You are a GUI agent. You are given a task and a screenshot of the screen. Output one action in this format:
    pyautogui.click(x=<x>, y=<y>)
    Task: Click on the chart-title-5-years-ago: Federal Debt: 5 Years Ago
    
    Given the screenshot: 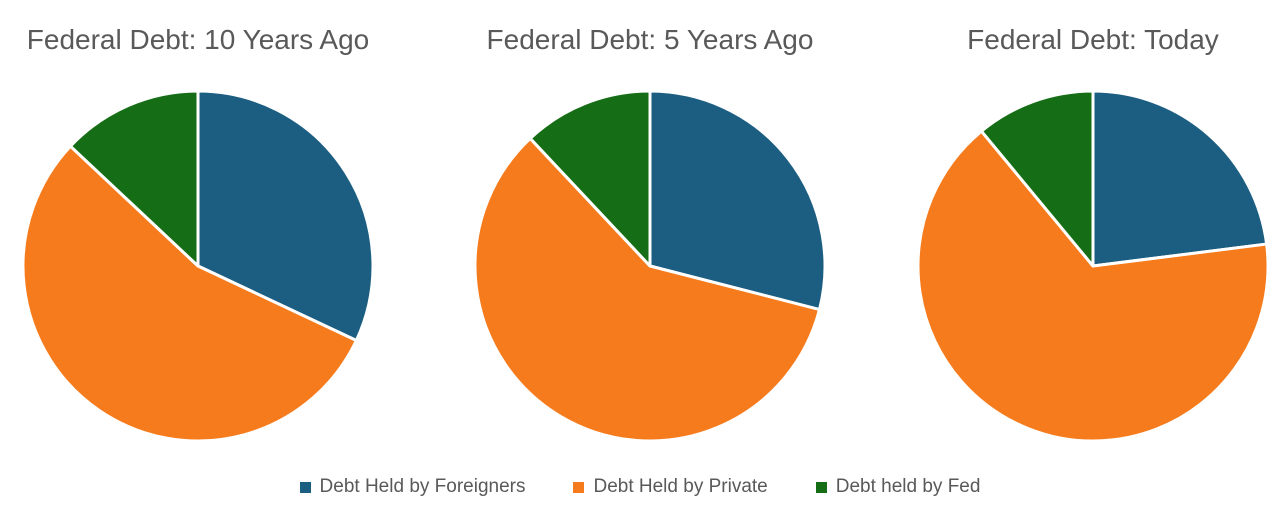 What is the action you would take?
    pyautogui.click(x=650, y=39)
    